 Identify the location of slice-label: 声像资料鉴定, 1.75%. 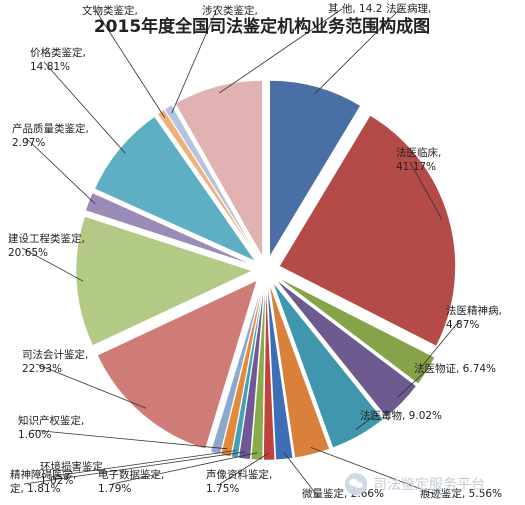
(239, 481).